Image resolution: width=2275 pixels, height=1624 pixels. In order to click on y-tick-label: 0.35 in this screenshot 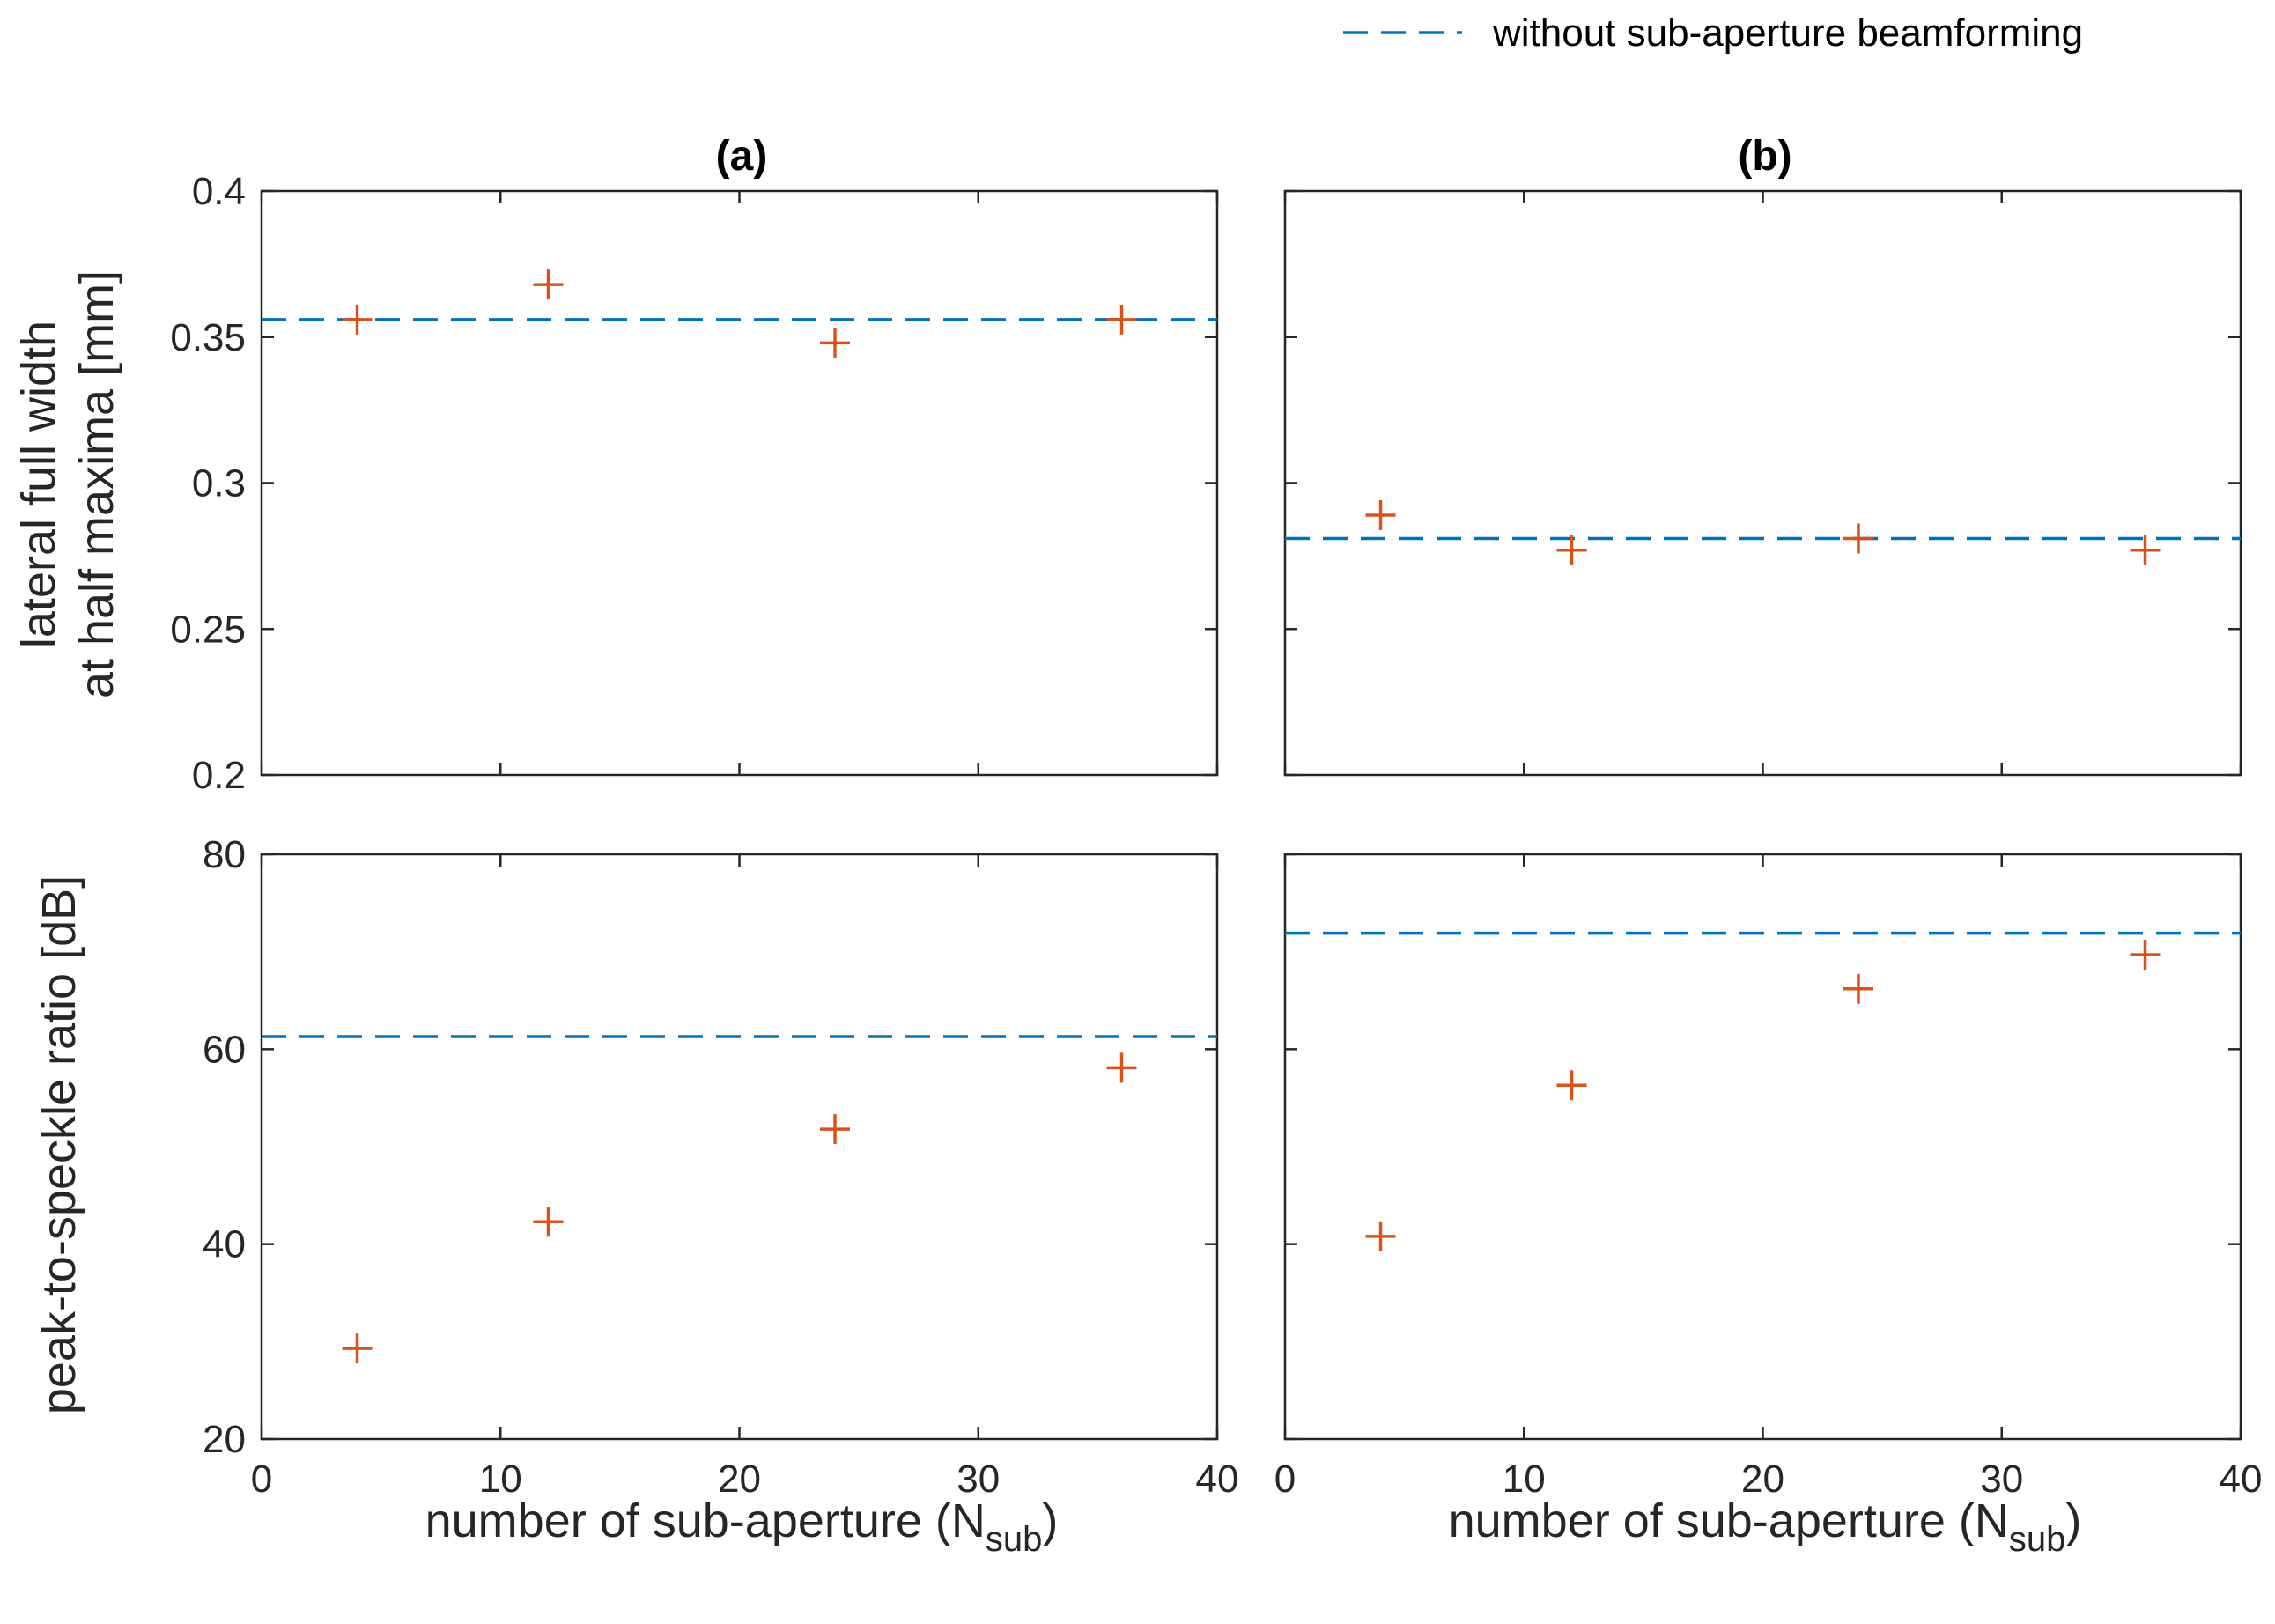, I will do `click(208, 337)`.